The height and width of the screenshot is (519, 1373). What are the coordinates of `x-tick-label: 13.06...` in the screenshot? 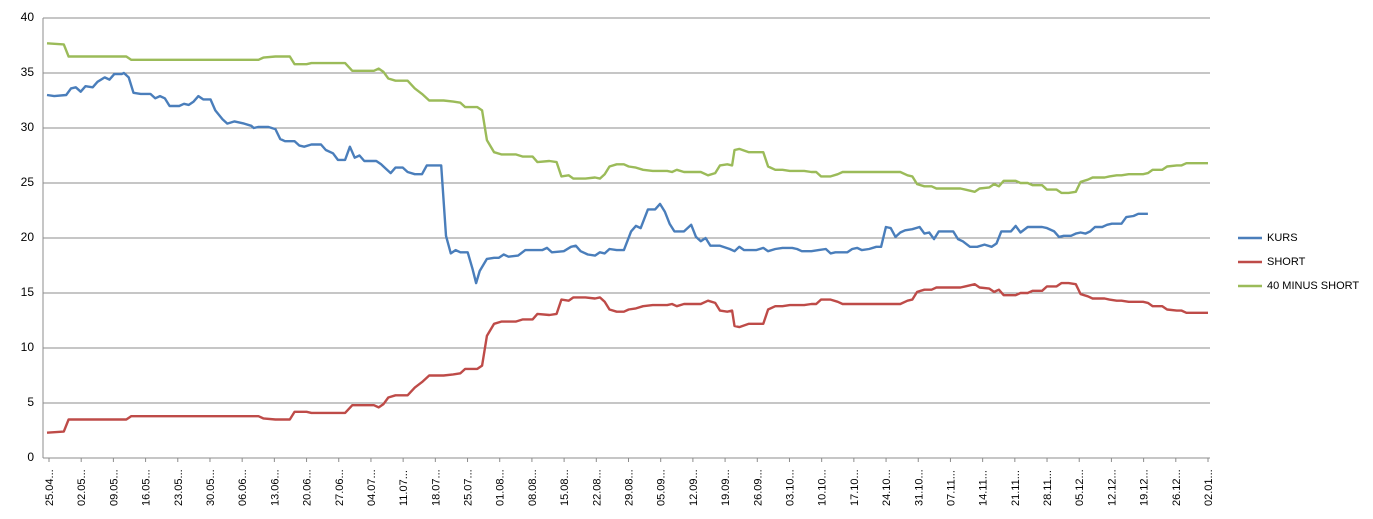 It's located at (275, 487).